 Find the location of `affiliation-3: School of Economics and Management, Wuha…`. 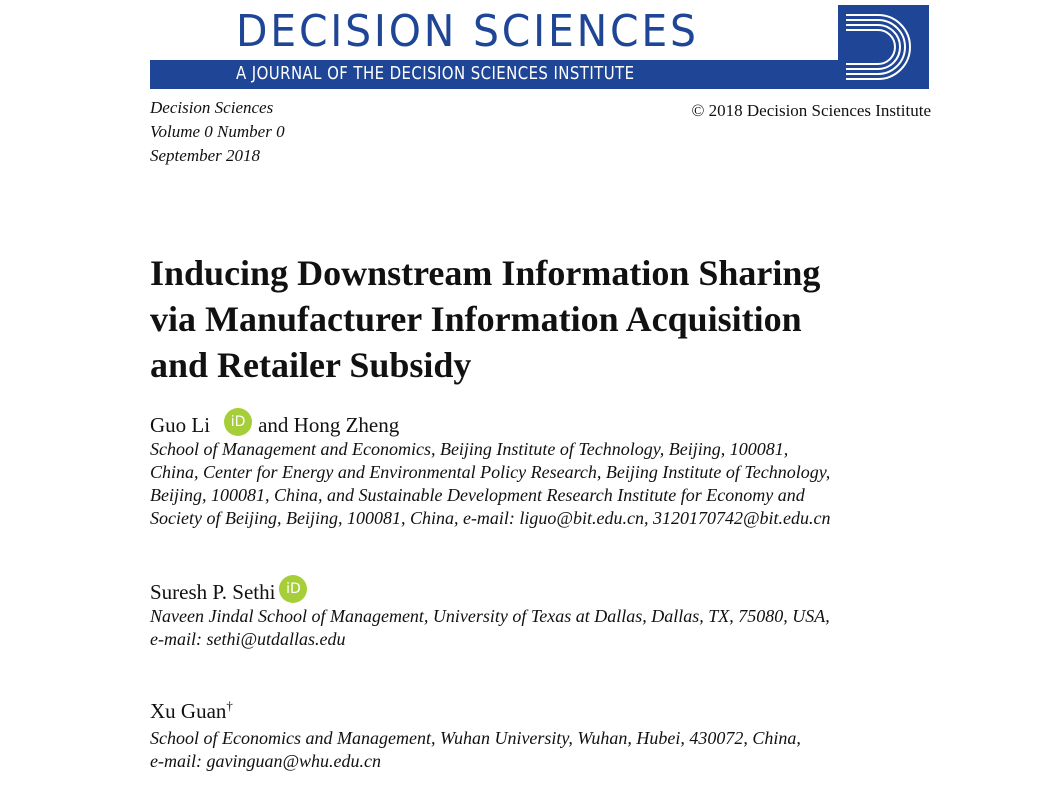

affiliation-3: School of Economics and Management, Wuha… is located at coordinates (475, 750).